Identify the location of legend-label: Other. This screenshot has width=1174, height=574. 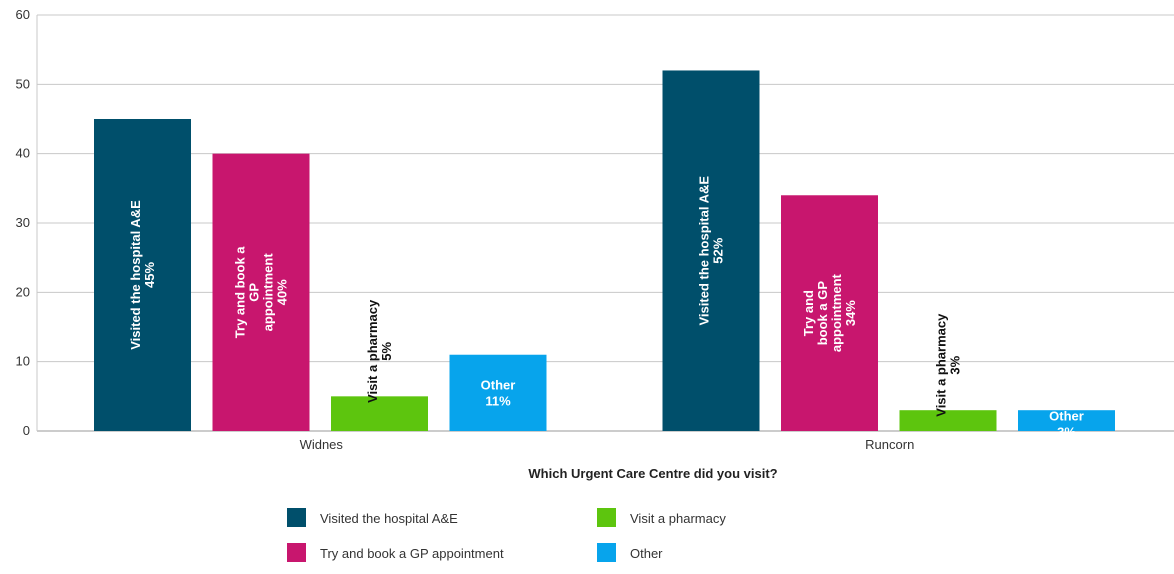
(646, 553).